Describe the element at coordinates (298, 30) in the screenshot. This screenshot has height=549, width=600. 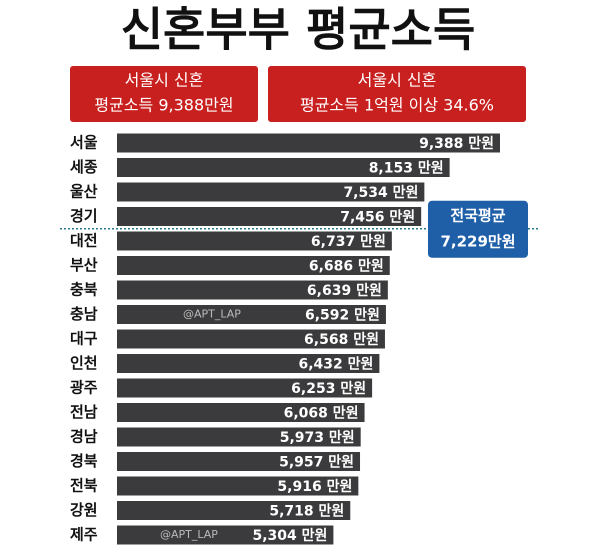
I see `chart-title: 신혼부부 평균소득` at that location.